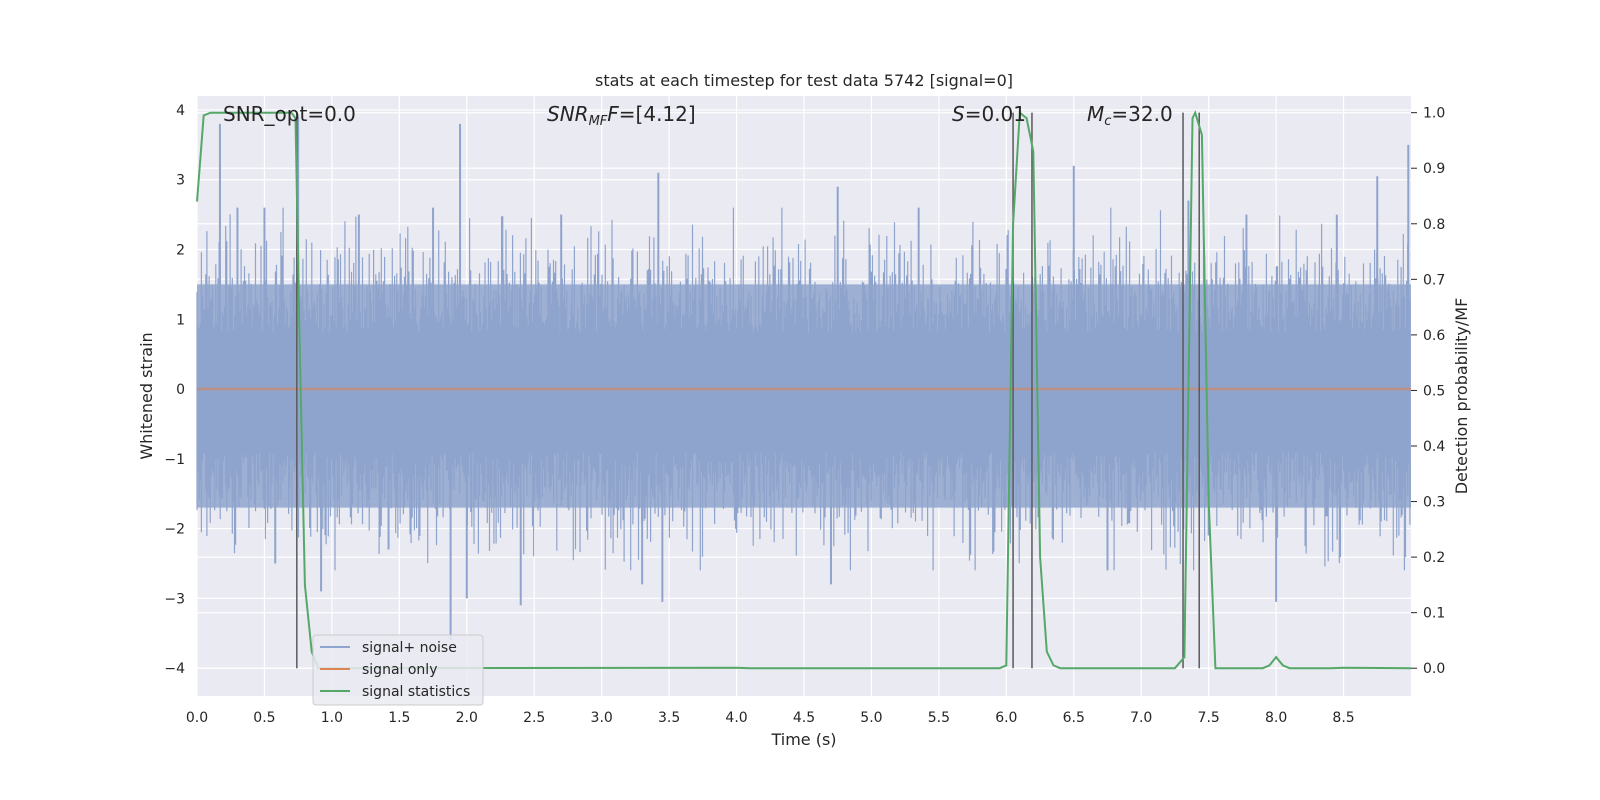  I want to click on snr-mf-annotation: SNRMFF=[4.12], so click(621, 115).